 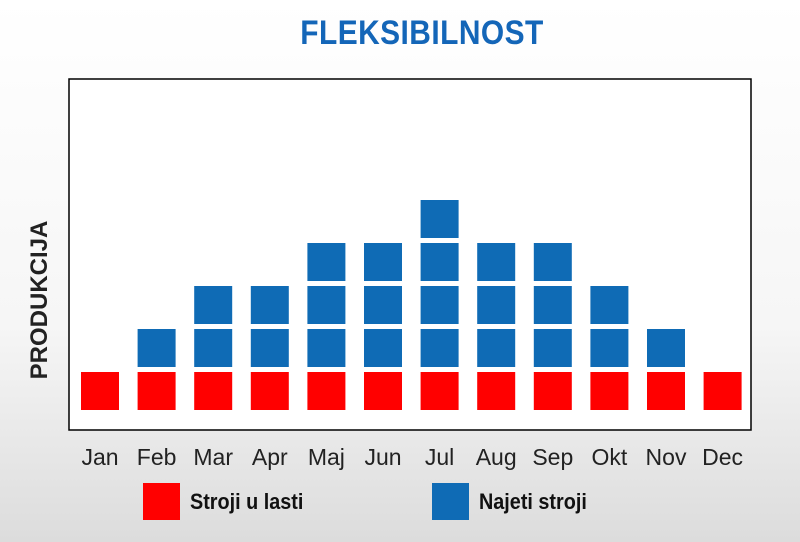 What do you see at coordinates (161, 501) in the screenshot?
I see `legend-swatch-owned` at bounding box center [161, 501].